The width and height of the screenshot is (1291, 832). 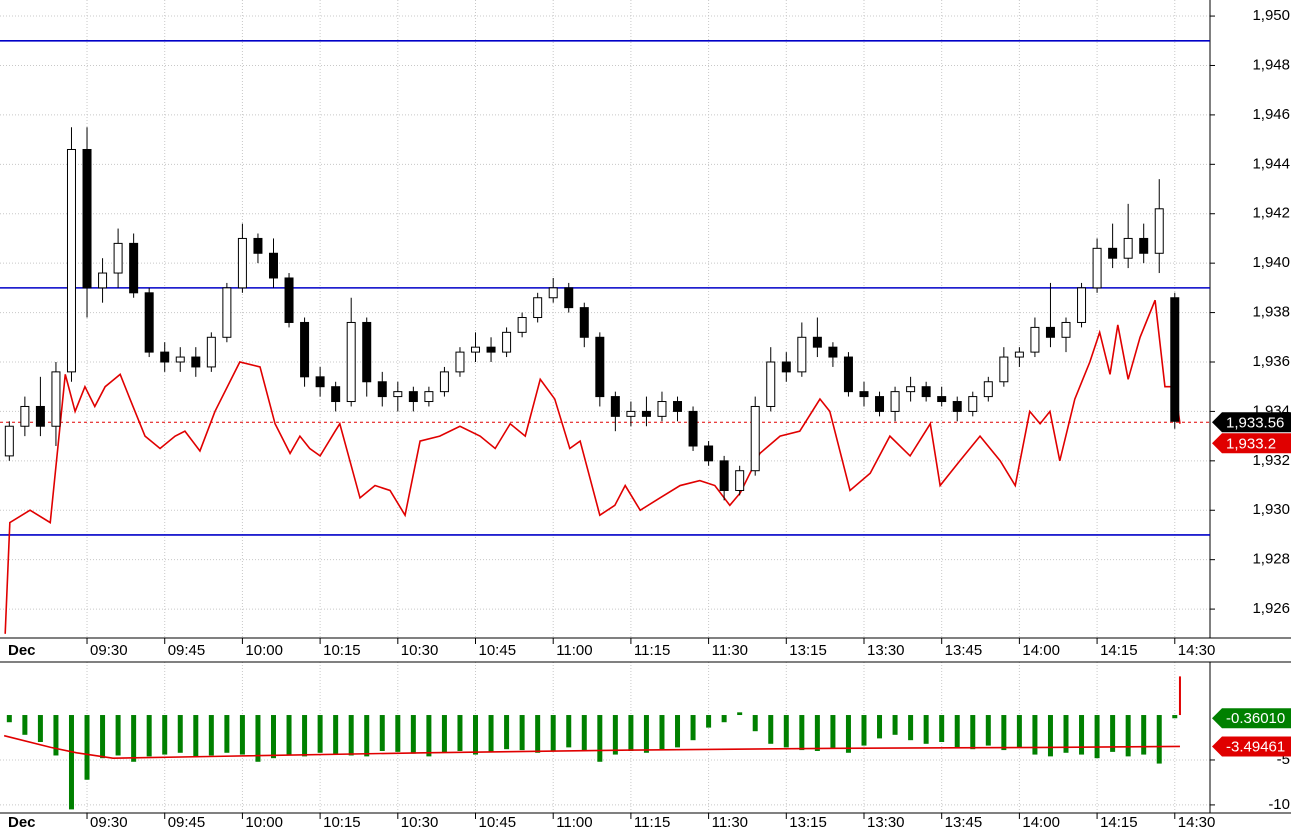 I want to click on y-tick-label: 1,930, so click(x=1271, y=509).